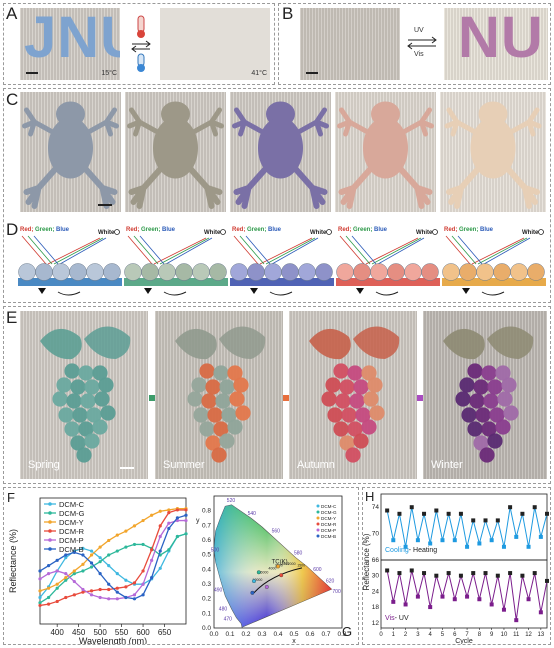 This screenshot has width=554, height=648. What do you see at coordinates (309, 634) in the screenshot?
I see `x-tick-label: 0.6` at bounding box center [309, 634].